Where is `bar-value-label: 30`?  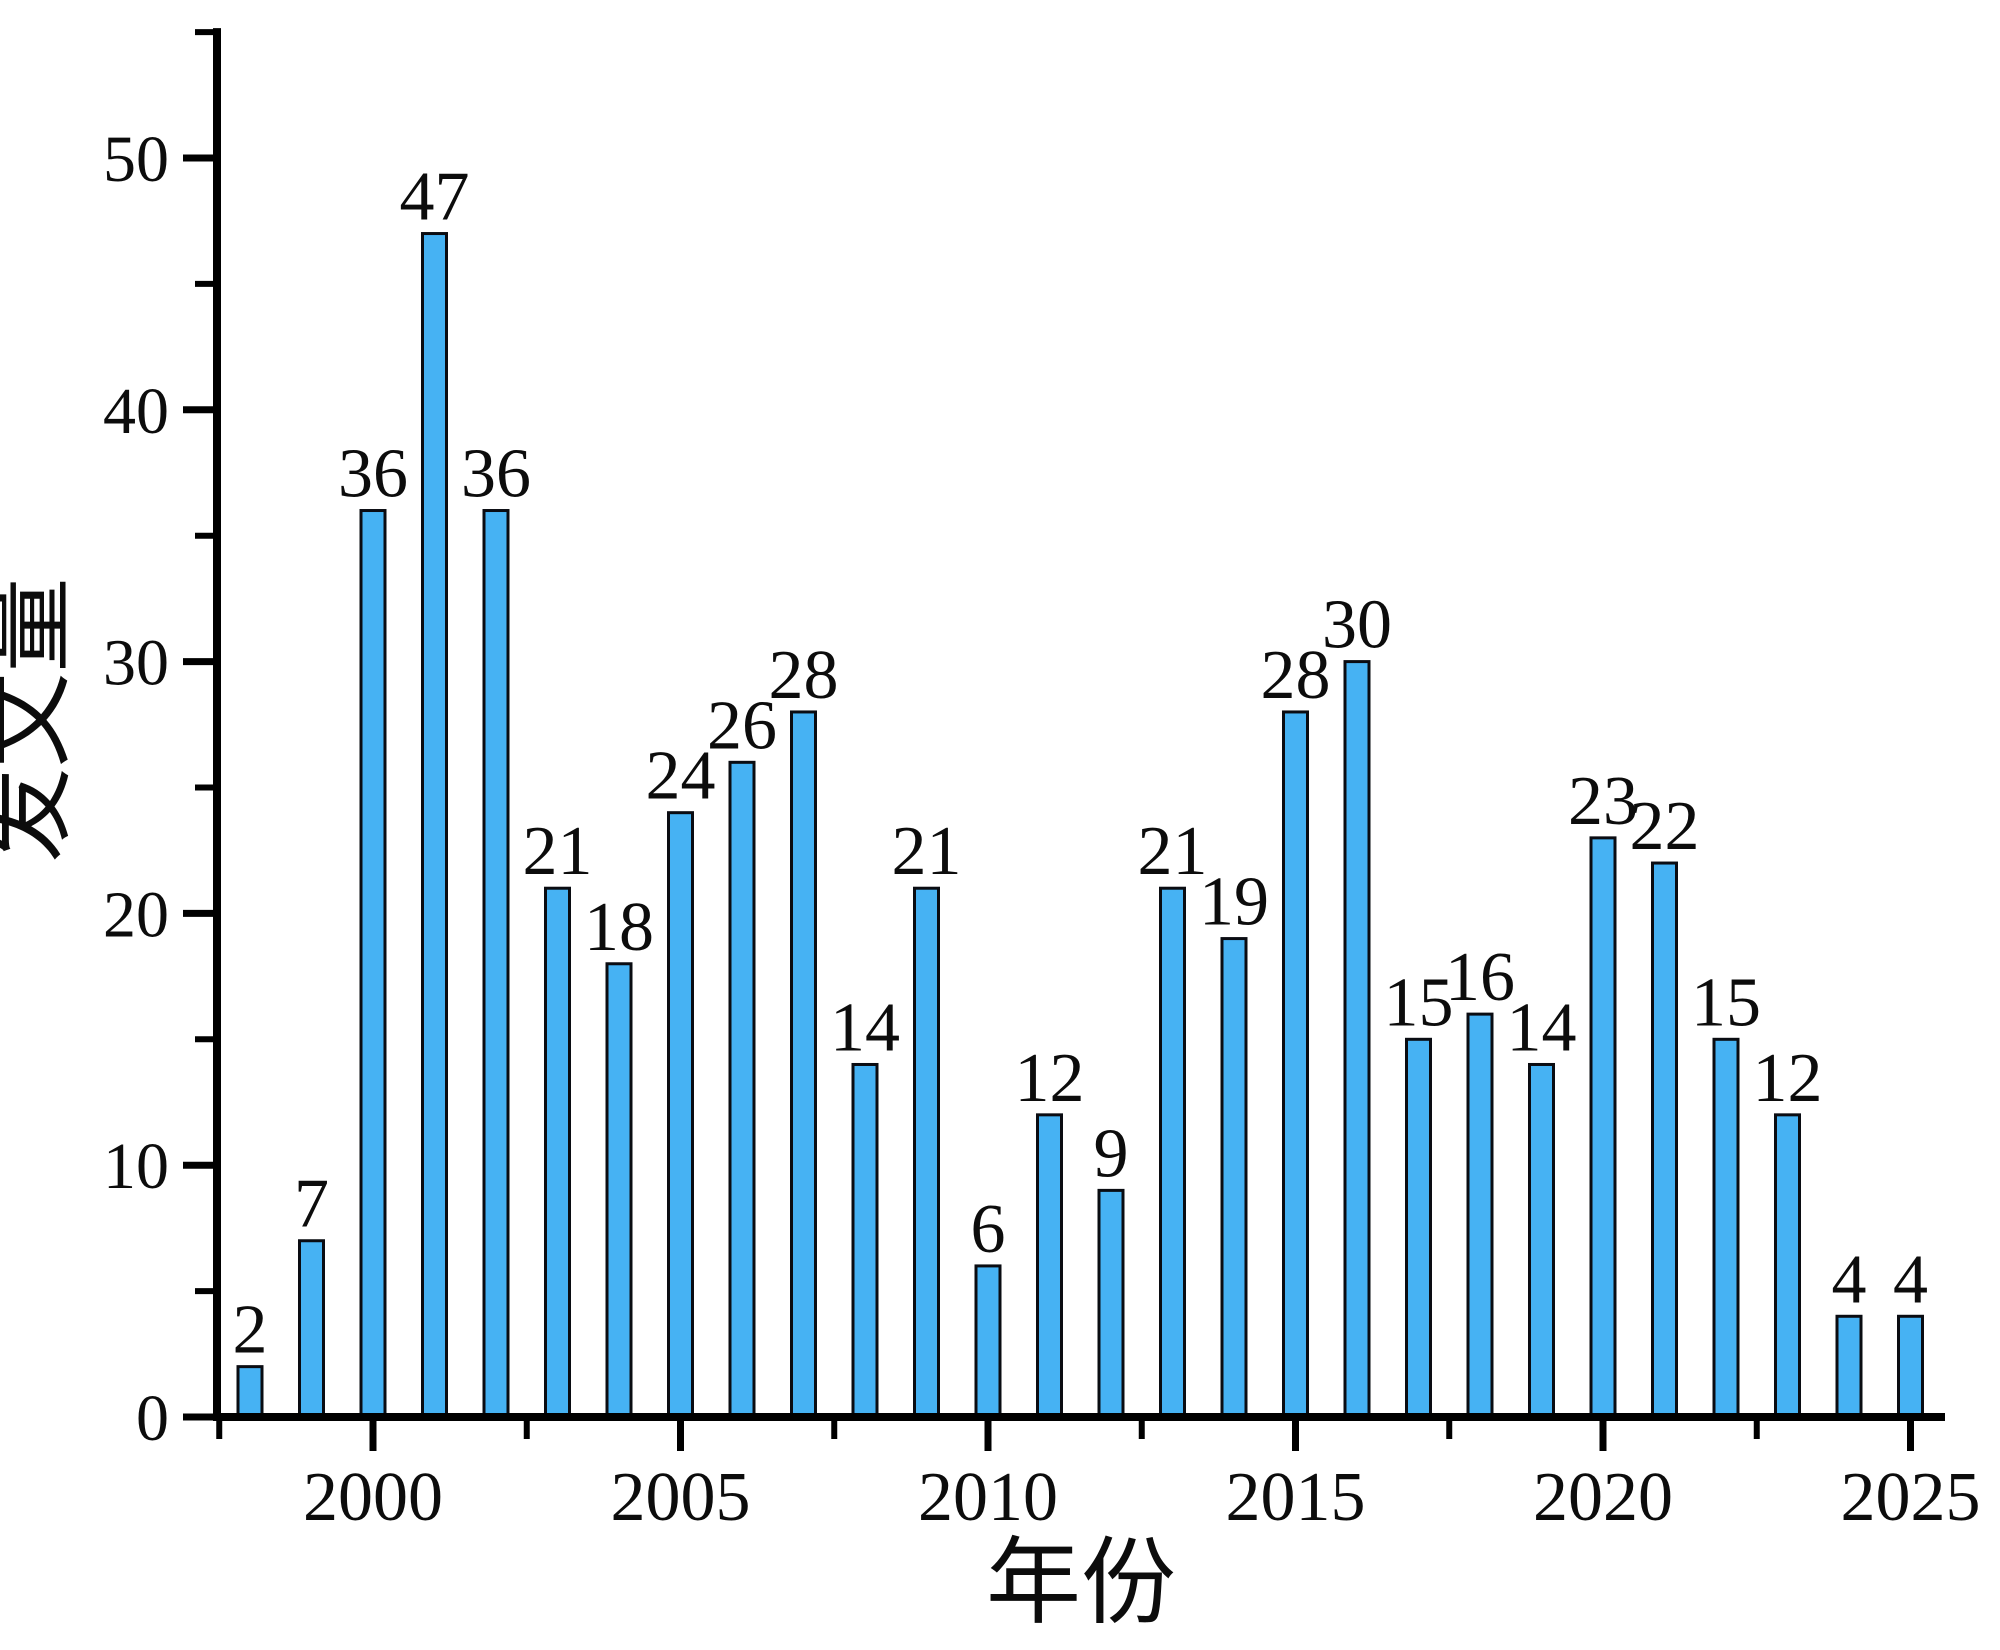
bar-value-label: 30 is located at coordinates (1357, 625).